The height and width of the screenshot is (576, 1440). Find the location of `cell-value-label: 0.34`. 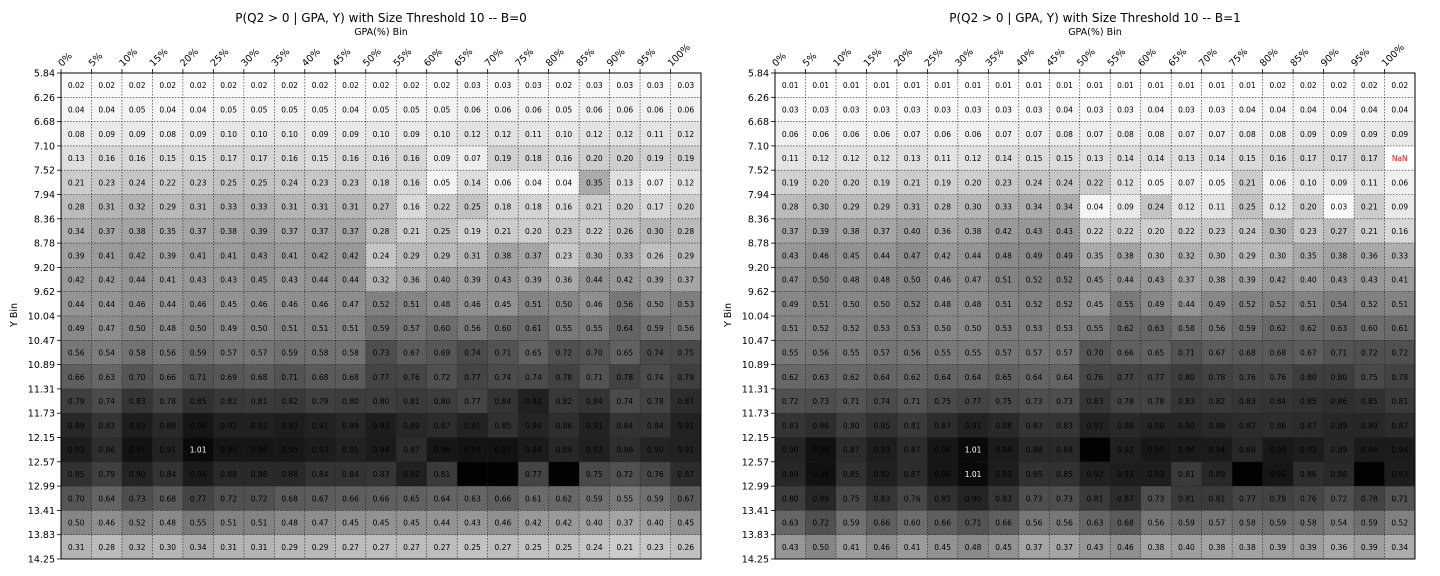

cell-value-label: 0.34 is located at coordinates (198, 547).